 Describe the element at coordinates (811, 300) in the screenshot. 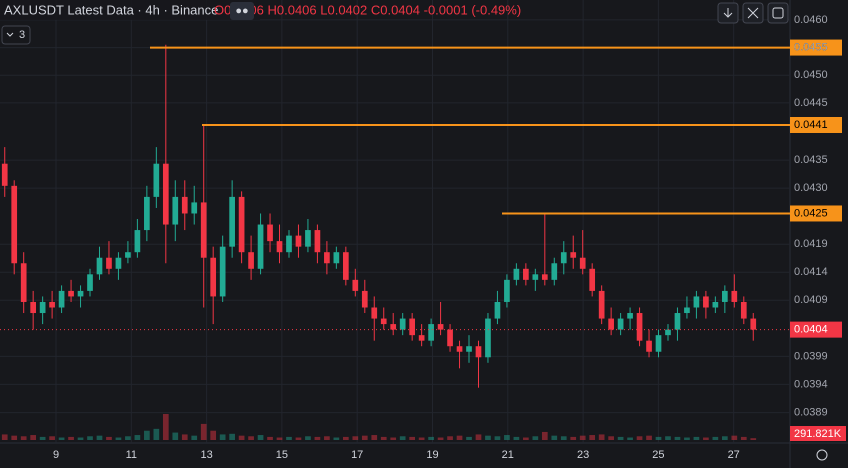

I see `y-tick-label: 0.0409` at that location.